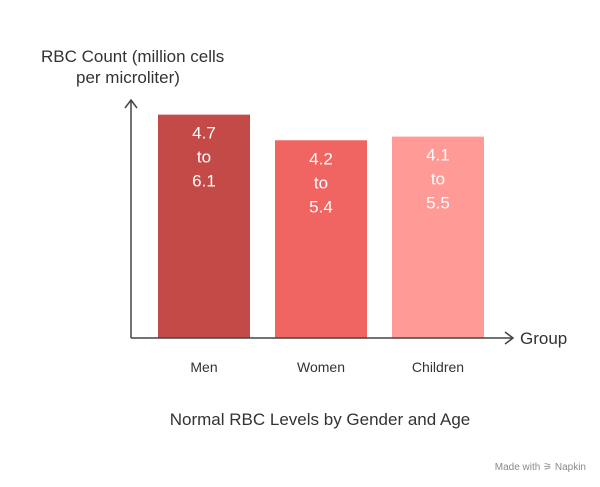  I want to click on bar-women, so click(321, 239).